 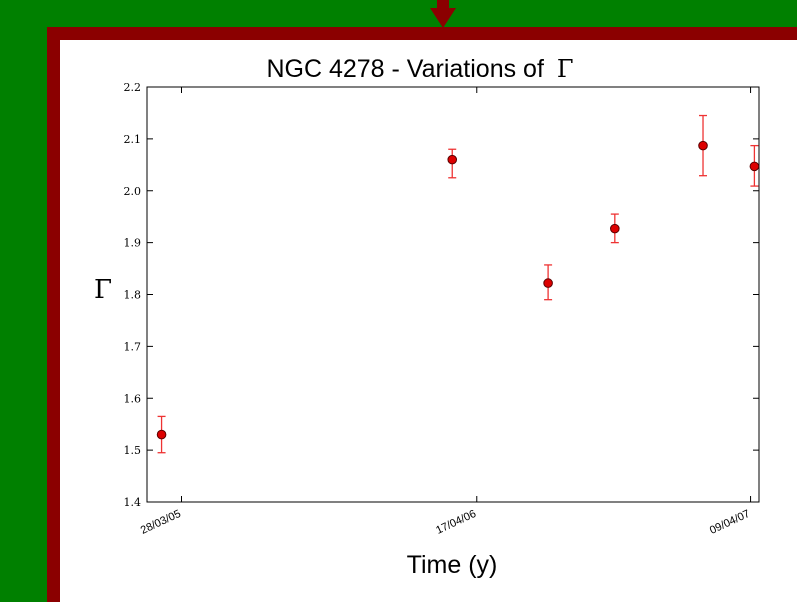 I want to click on y-axis-label: Γ, so click(x=103, y=290).